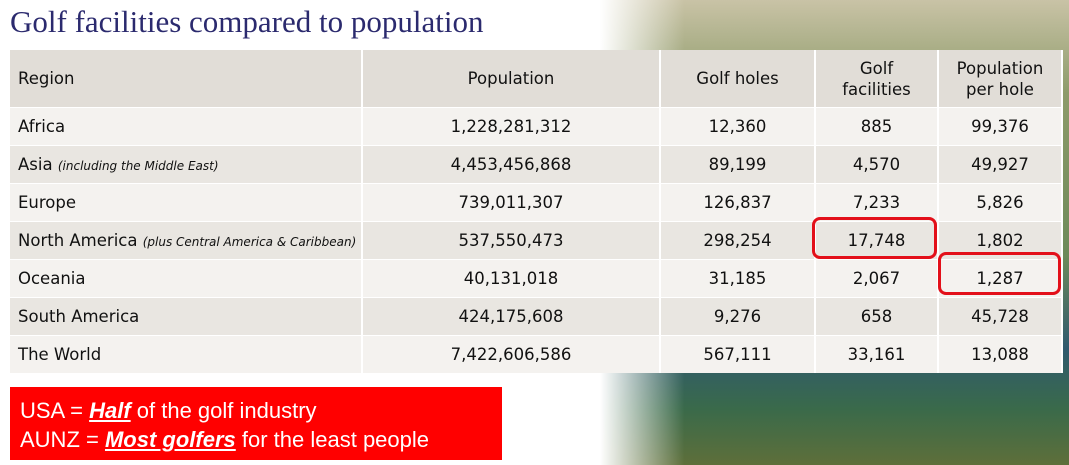 This screenshot has height=465, width=1069. I want to click on value-cell: 2,067, so click(877, 278).